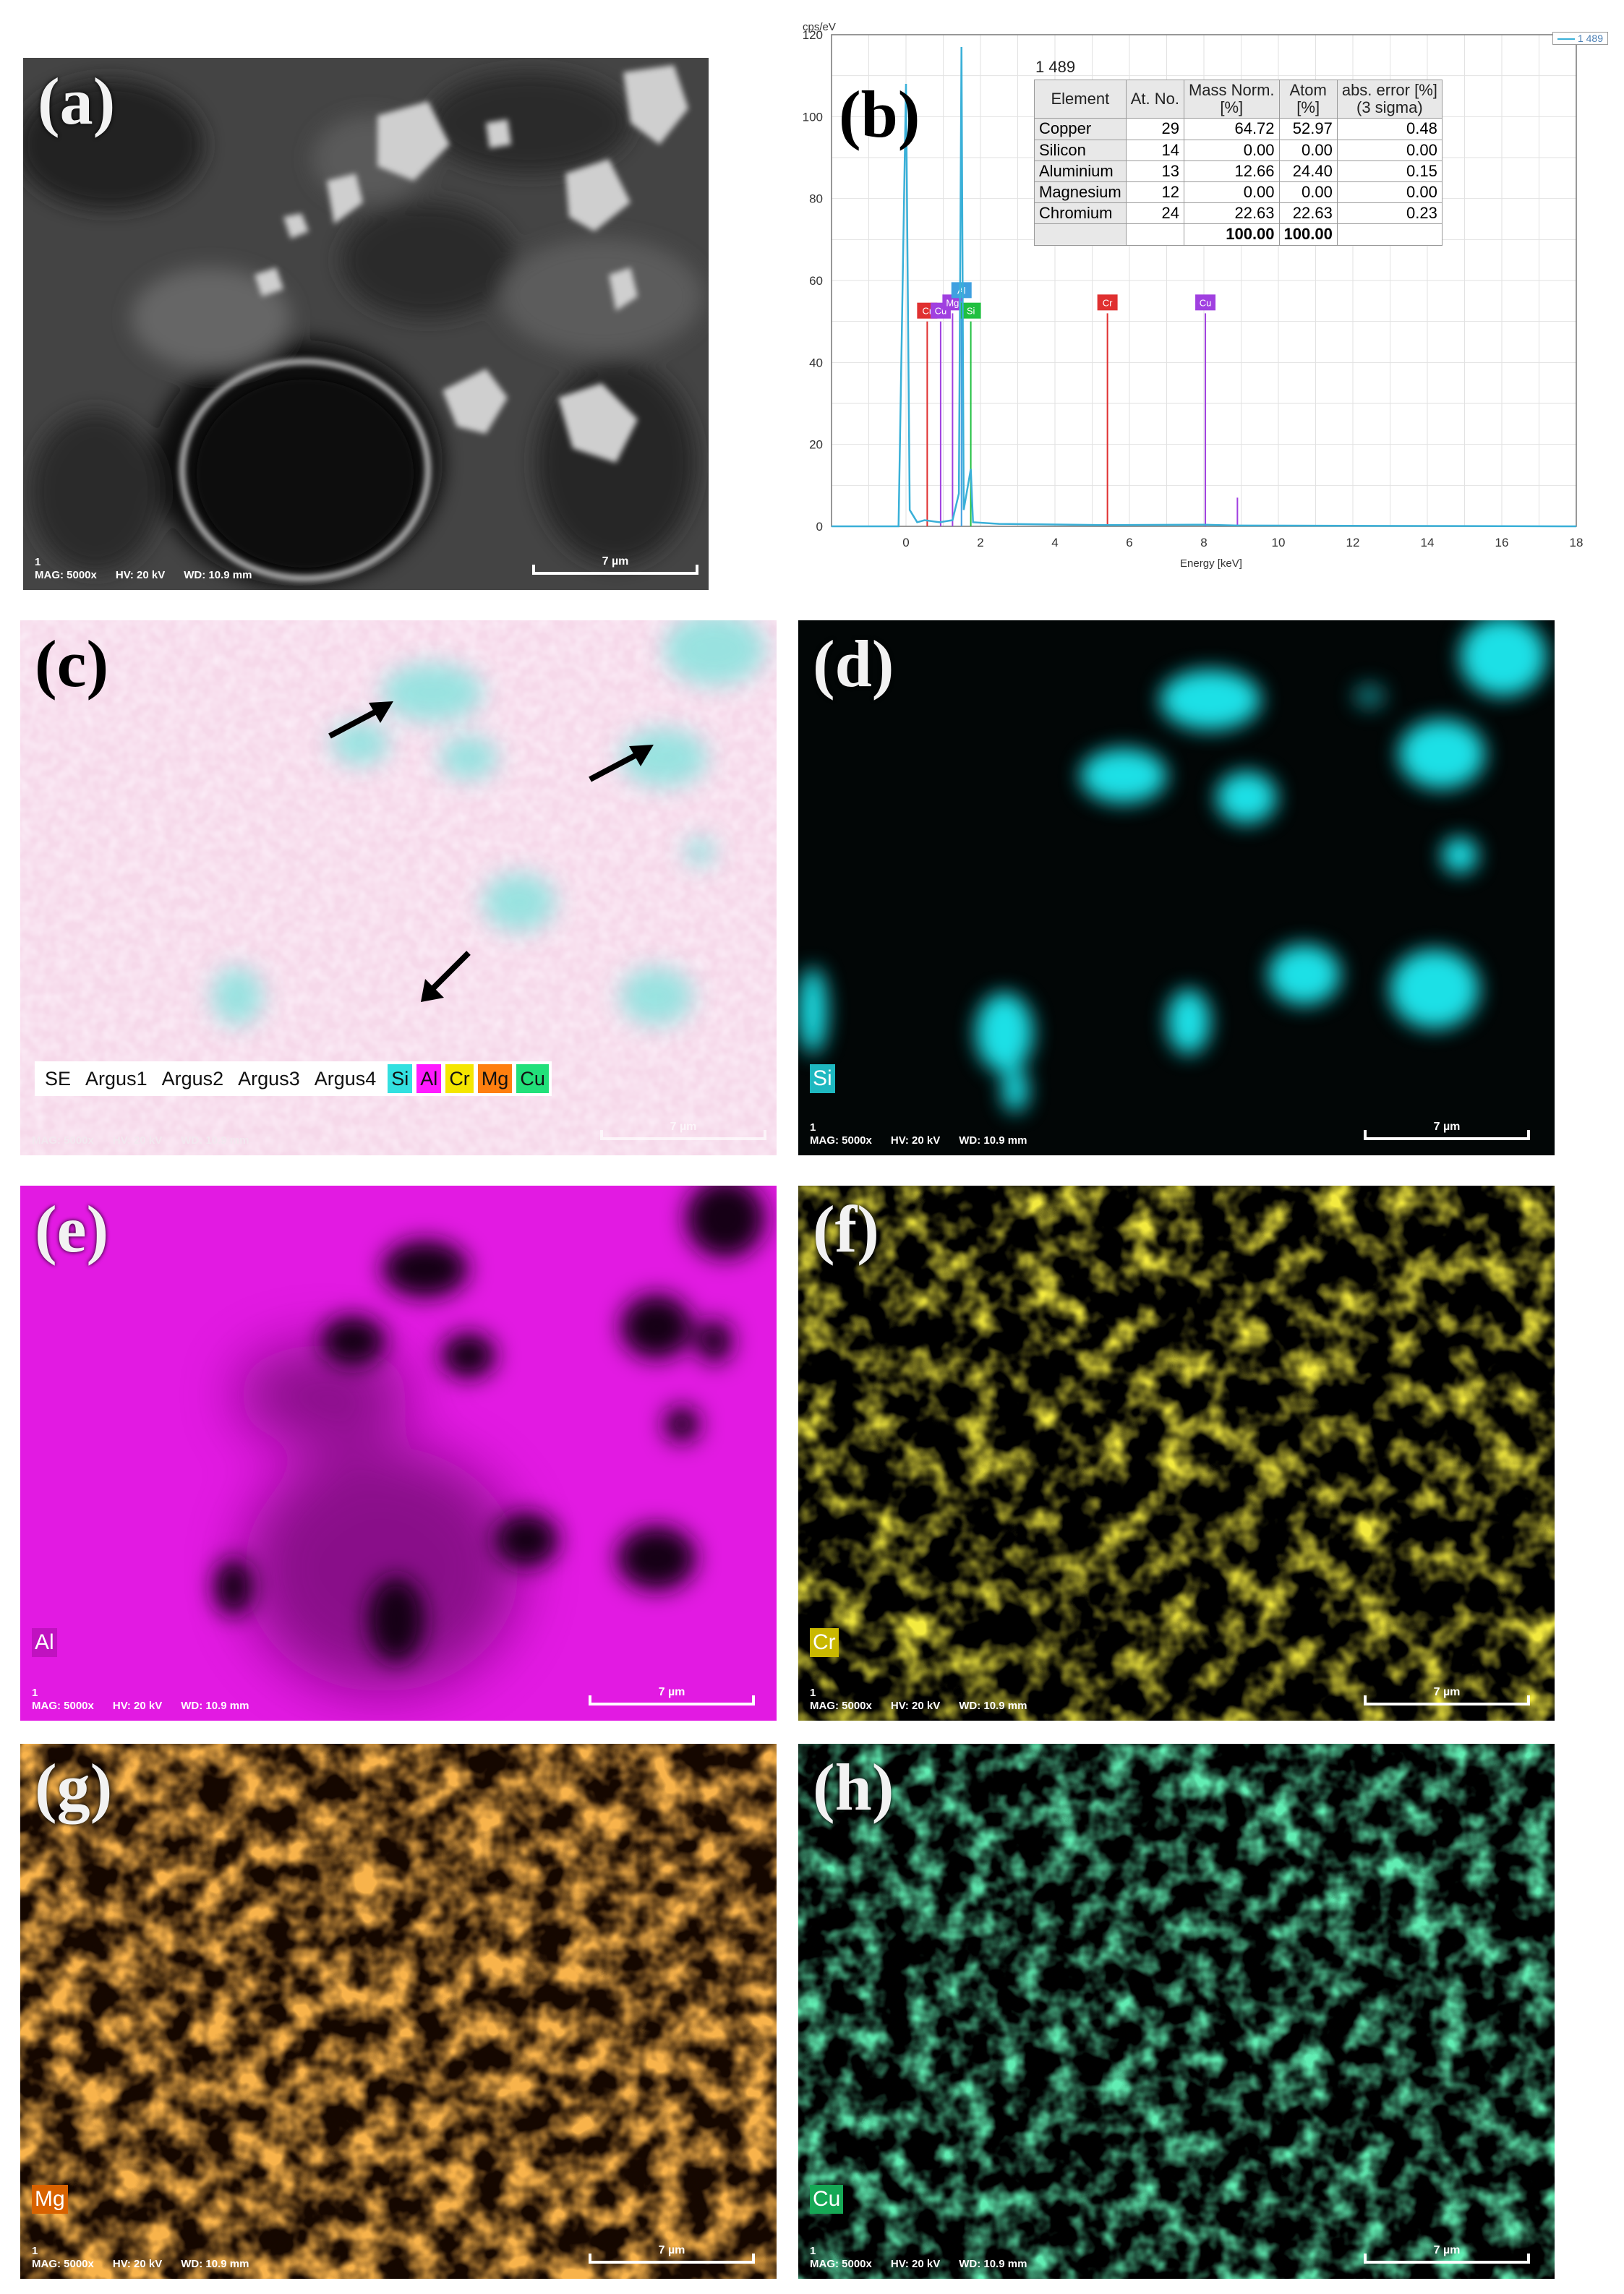  What do you see at coordinates (905, 542) in the screenshot?
I see `x-tick-label: 0` at bounding box center [905, 542].